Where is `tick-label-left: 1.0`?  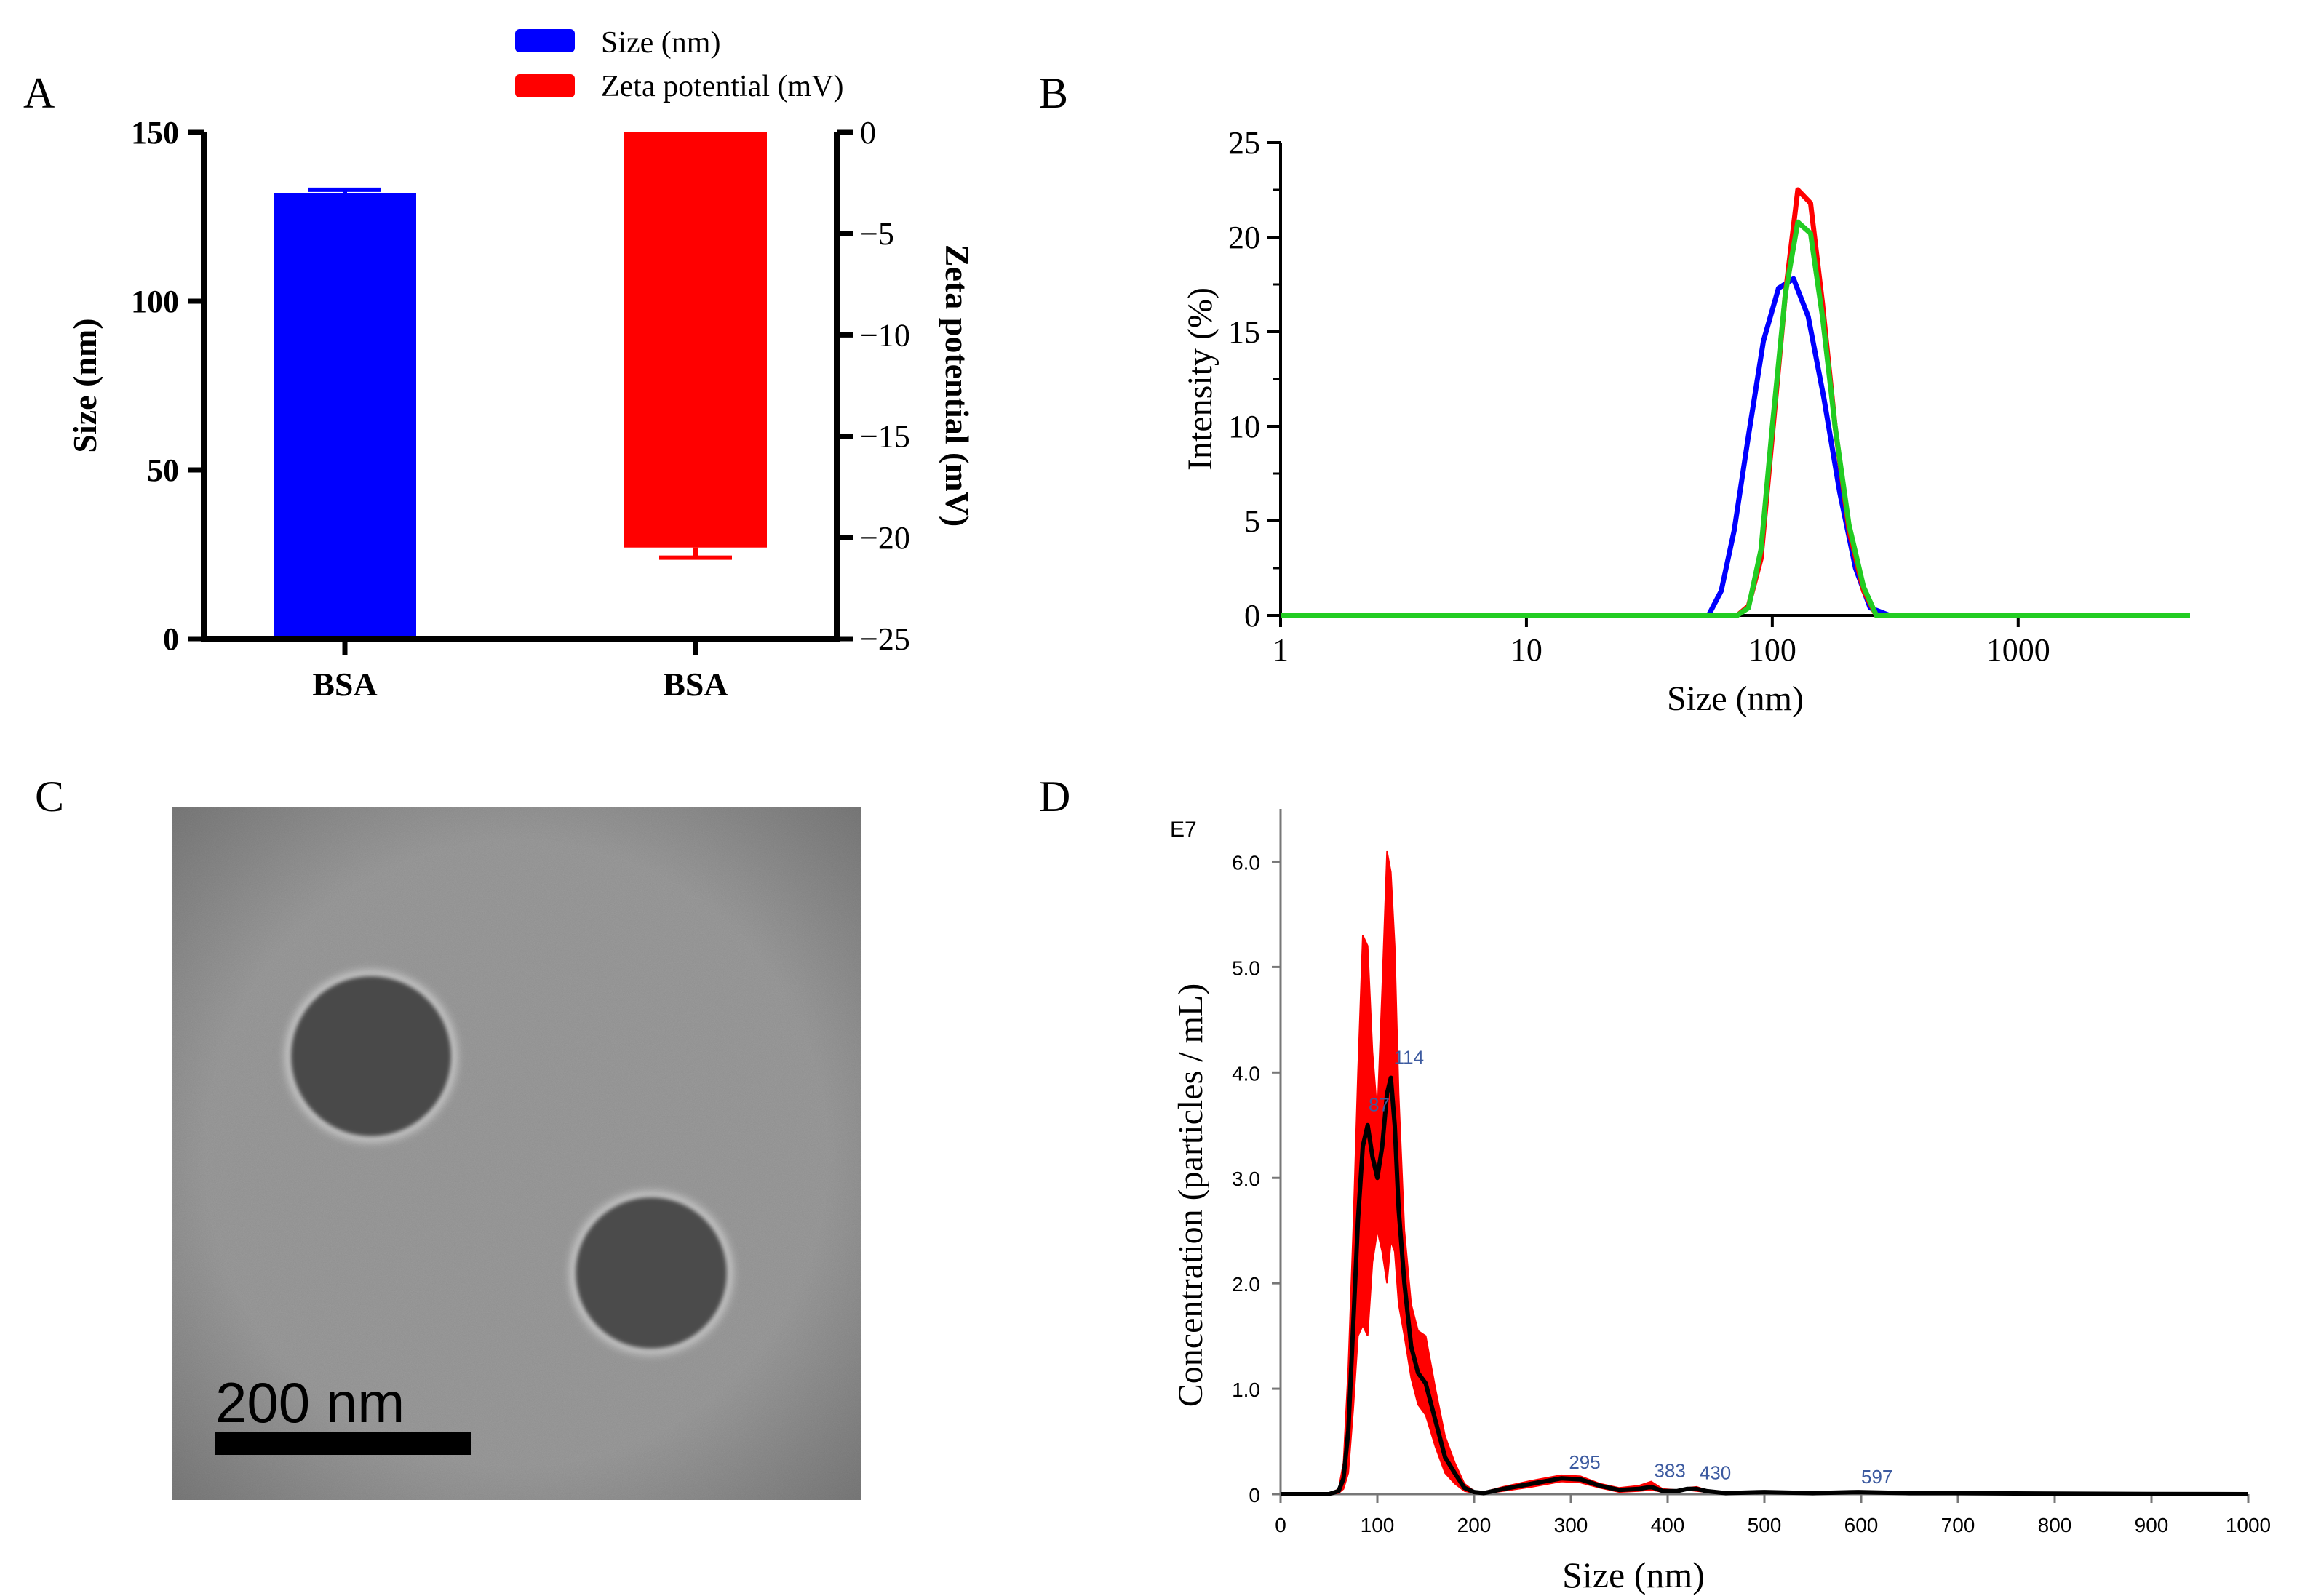 tick-label-left: 1.0 is located at coordinates (1246, 1389).